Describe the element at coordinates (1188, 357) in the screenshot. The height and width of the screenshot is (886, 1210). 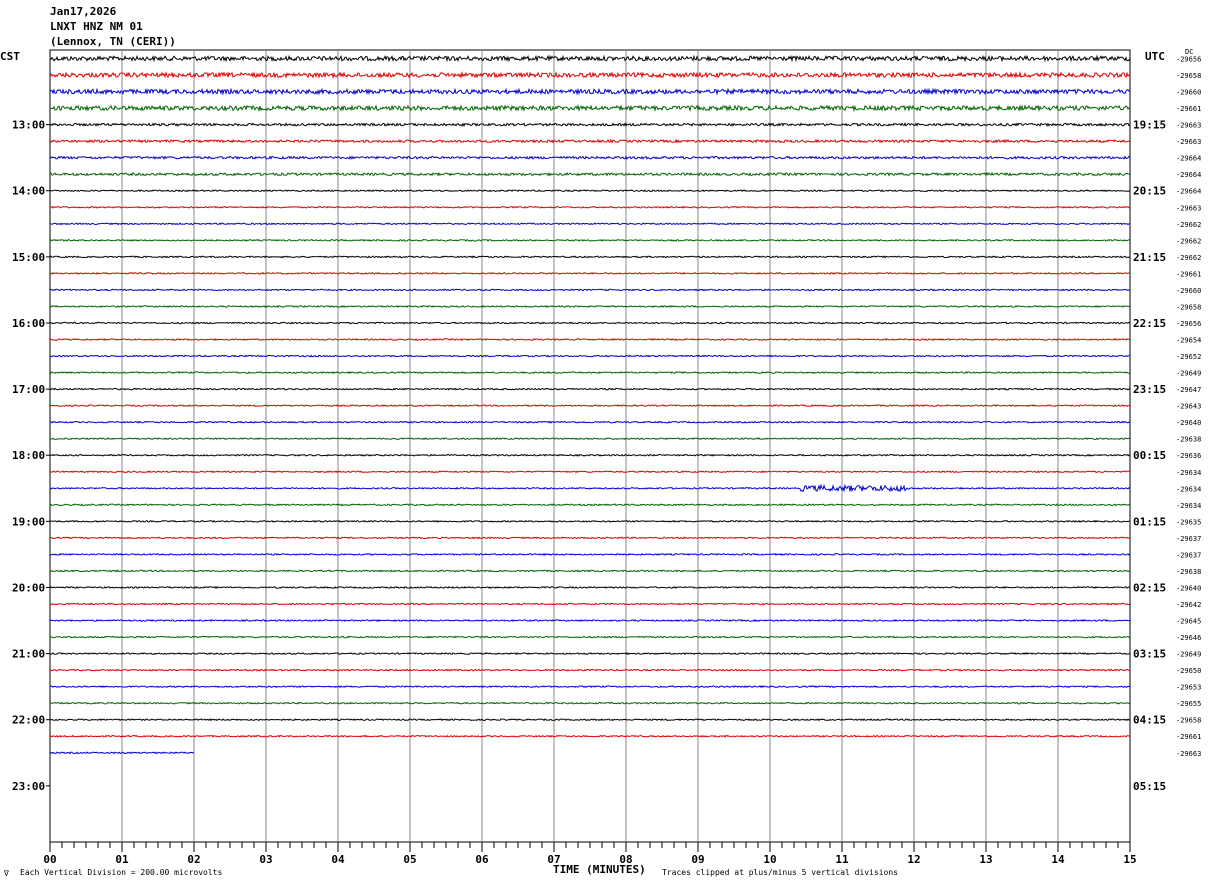
I see `dc-offset-label: -29652` at that location.